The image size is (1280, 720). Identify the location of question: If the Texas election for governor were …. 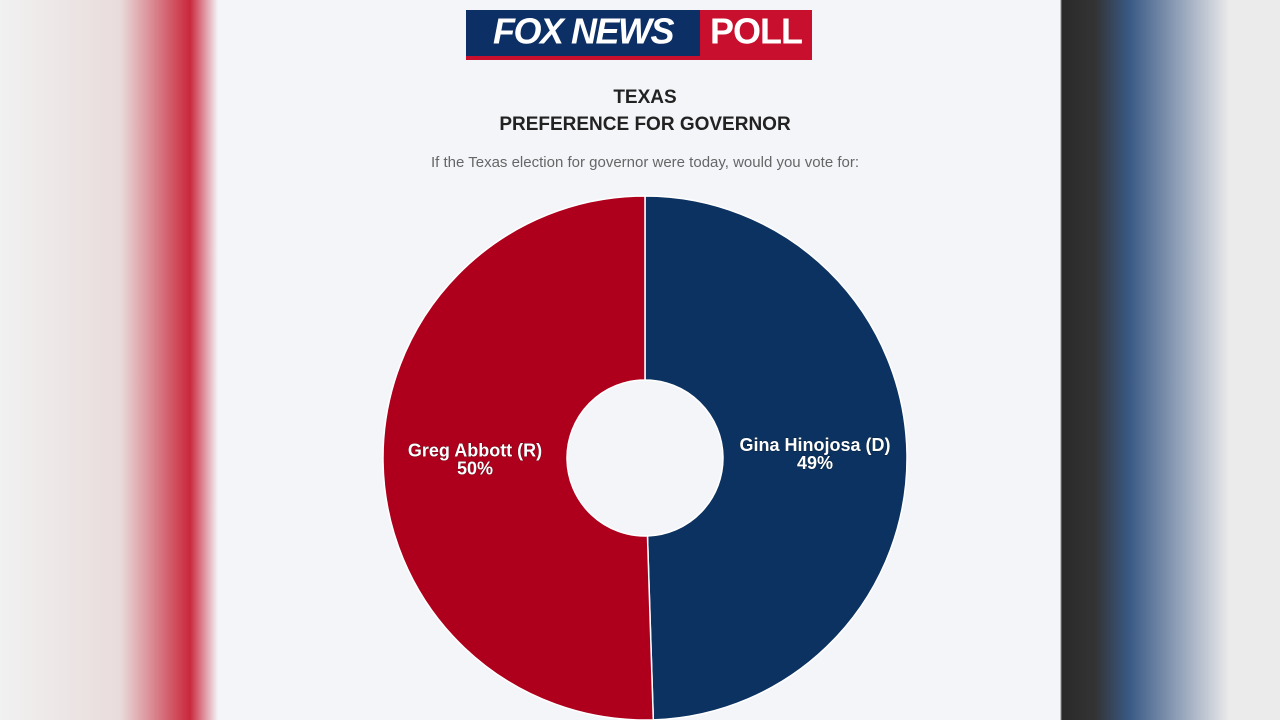
(645, 162).